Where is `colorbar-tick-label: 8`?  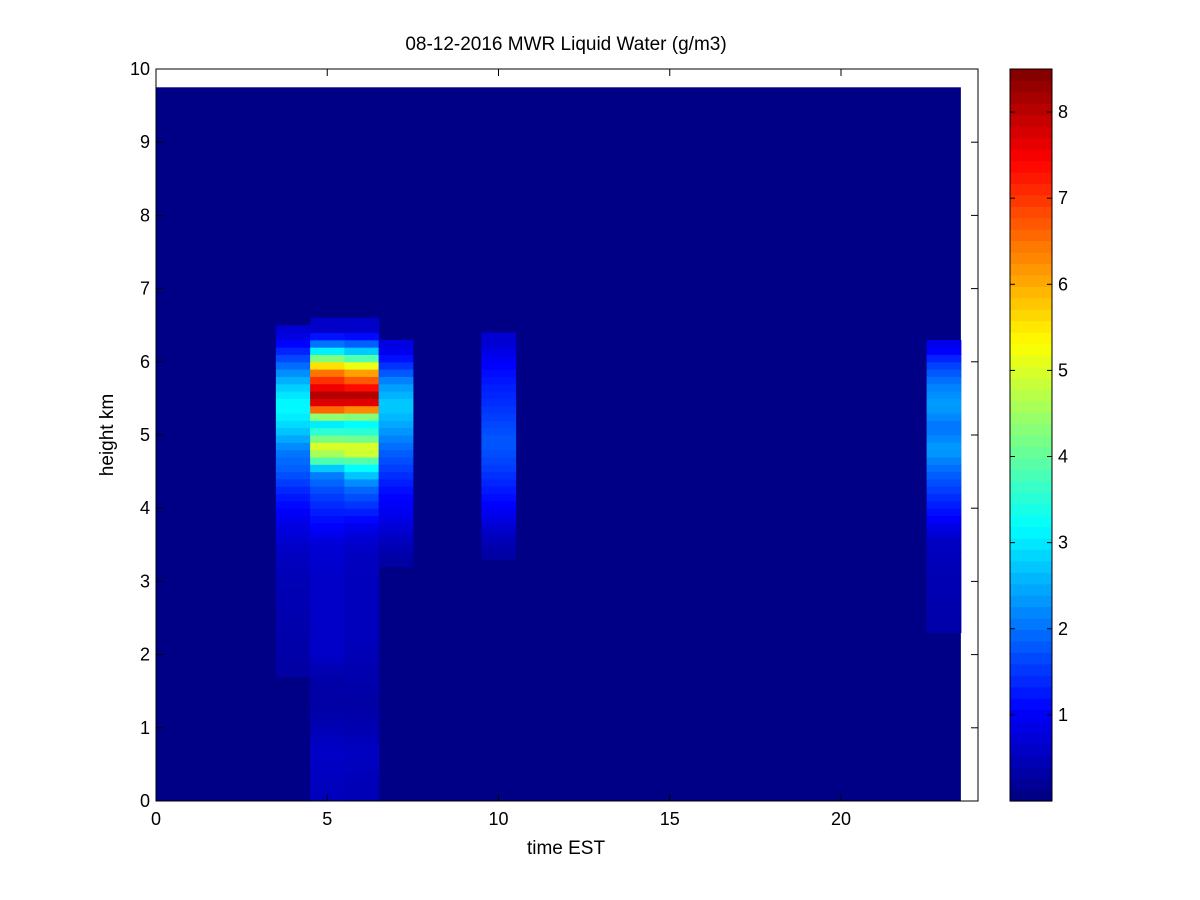
colorbar-tick-label: 8 is located at coordinates (1063, 112).